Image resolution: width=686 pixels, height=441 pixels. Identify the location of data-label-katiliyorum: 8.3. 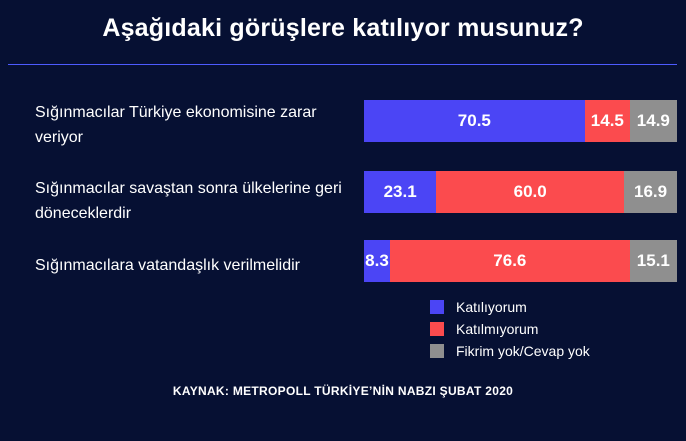
(377, 260).